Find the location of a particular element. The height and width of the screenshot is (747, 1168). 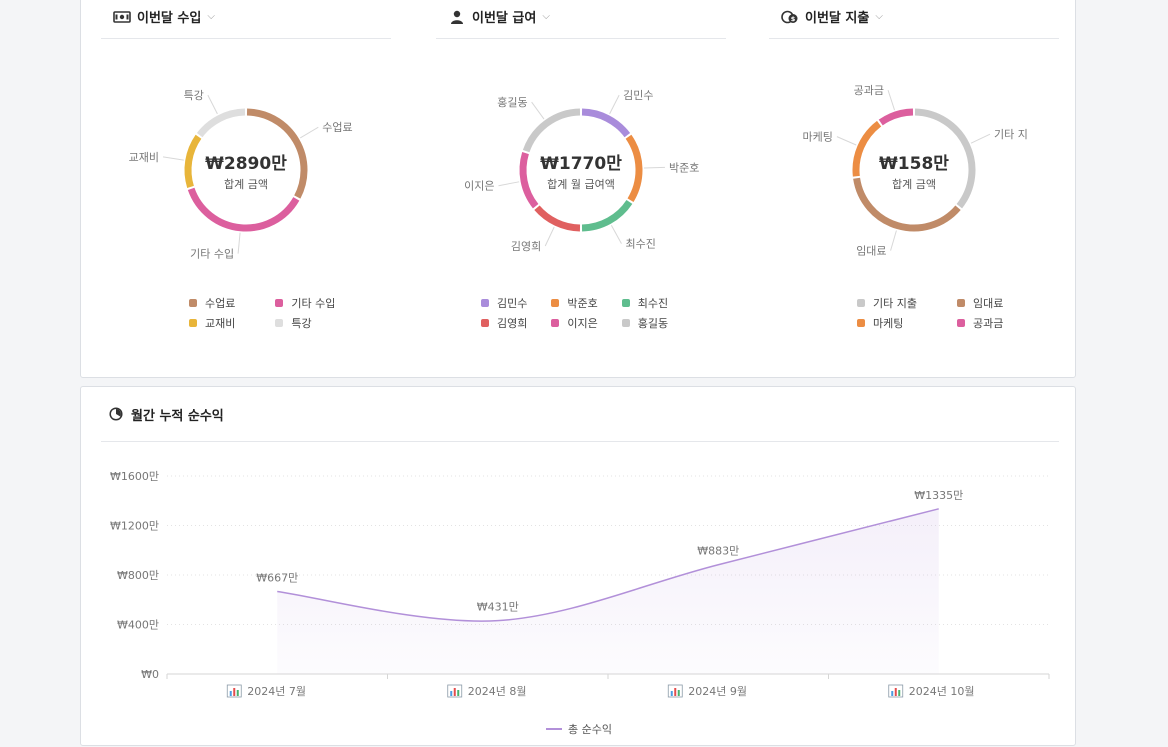

legend-item: 기타 지출 is located at coordinates (887, 303).